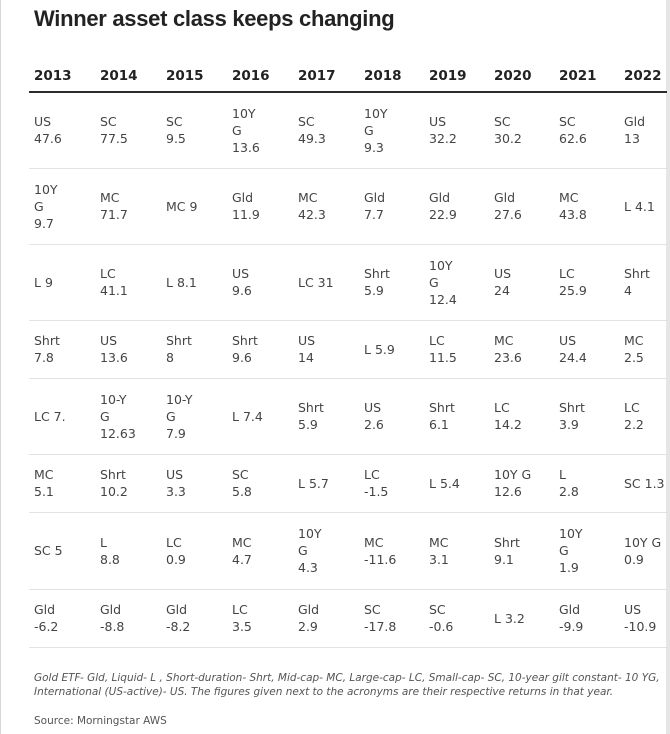 The image size is (670, 734). What do you see at coordinates (586, 130) in the screenshot?
I see `table-cell: SC 62.6` at bounding box center [586, 130].